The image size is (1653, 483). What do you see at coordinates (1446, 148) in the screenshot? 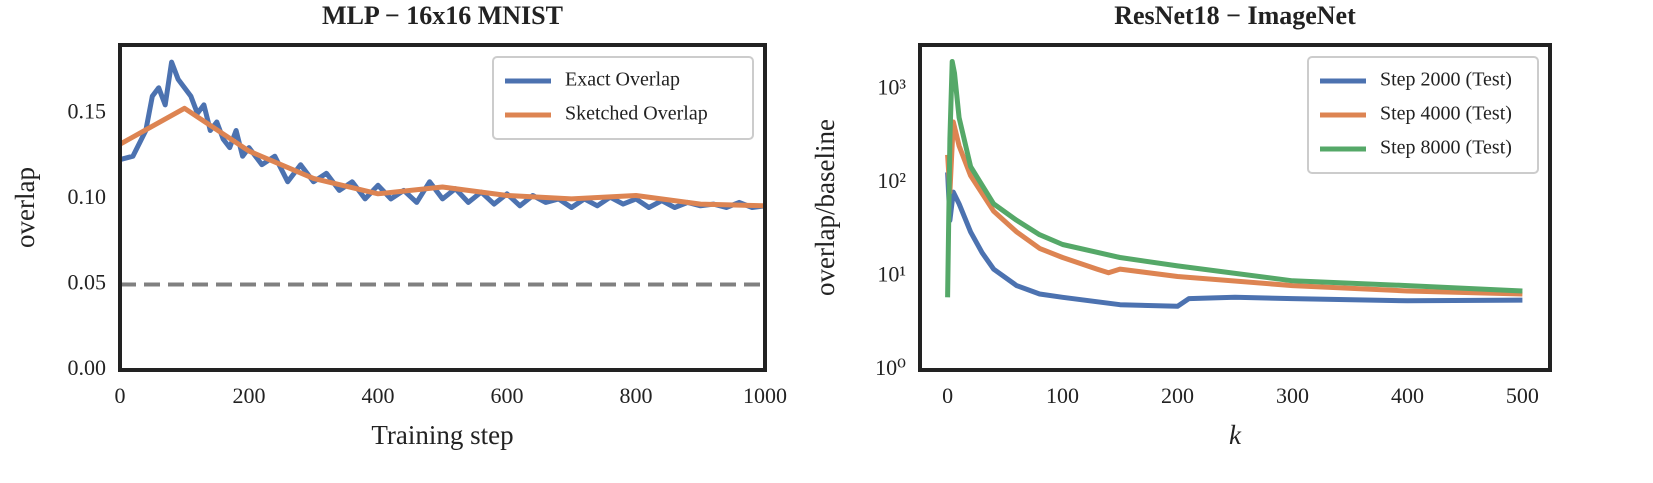
I see `legend-label: Step 8000 (Test)` at bounding box center [1446, 148].